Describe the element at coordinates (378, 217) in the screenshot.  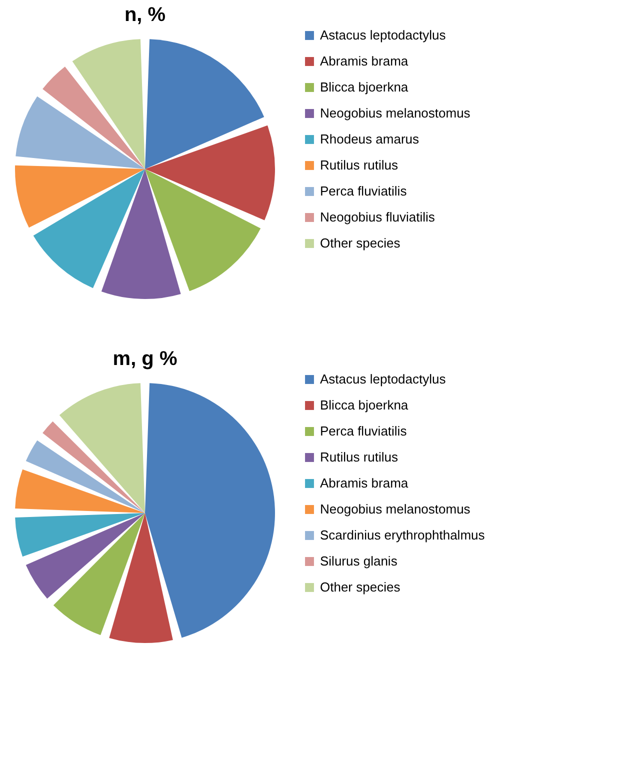
I see `legend-label: Neogobius fluviatilis` at that location.